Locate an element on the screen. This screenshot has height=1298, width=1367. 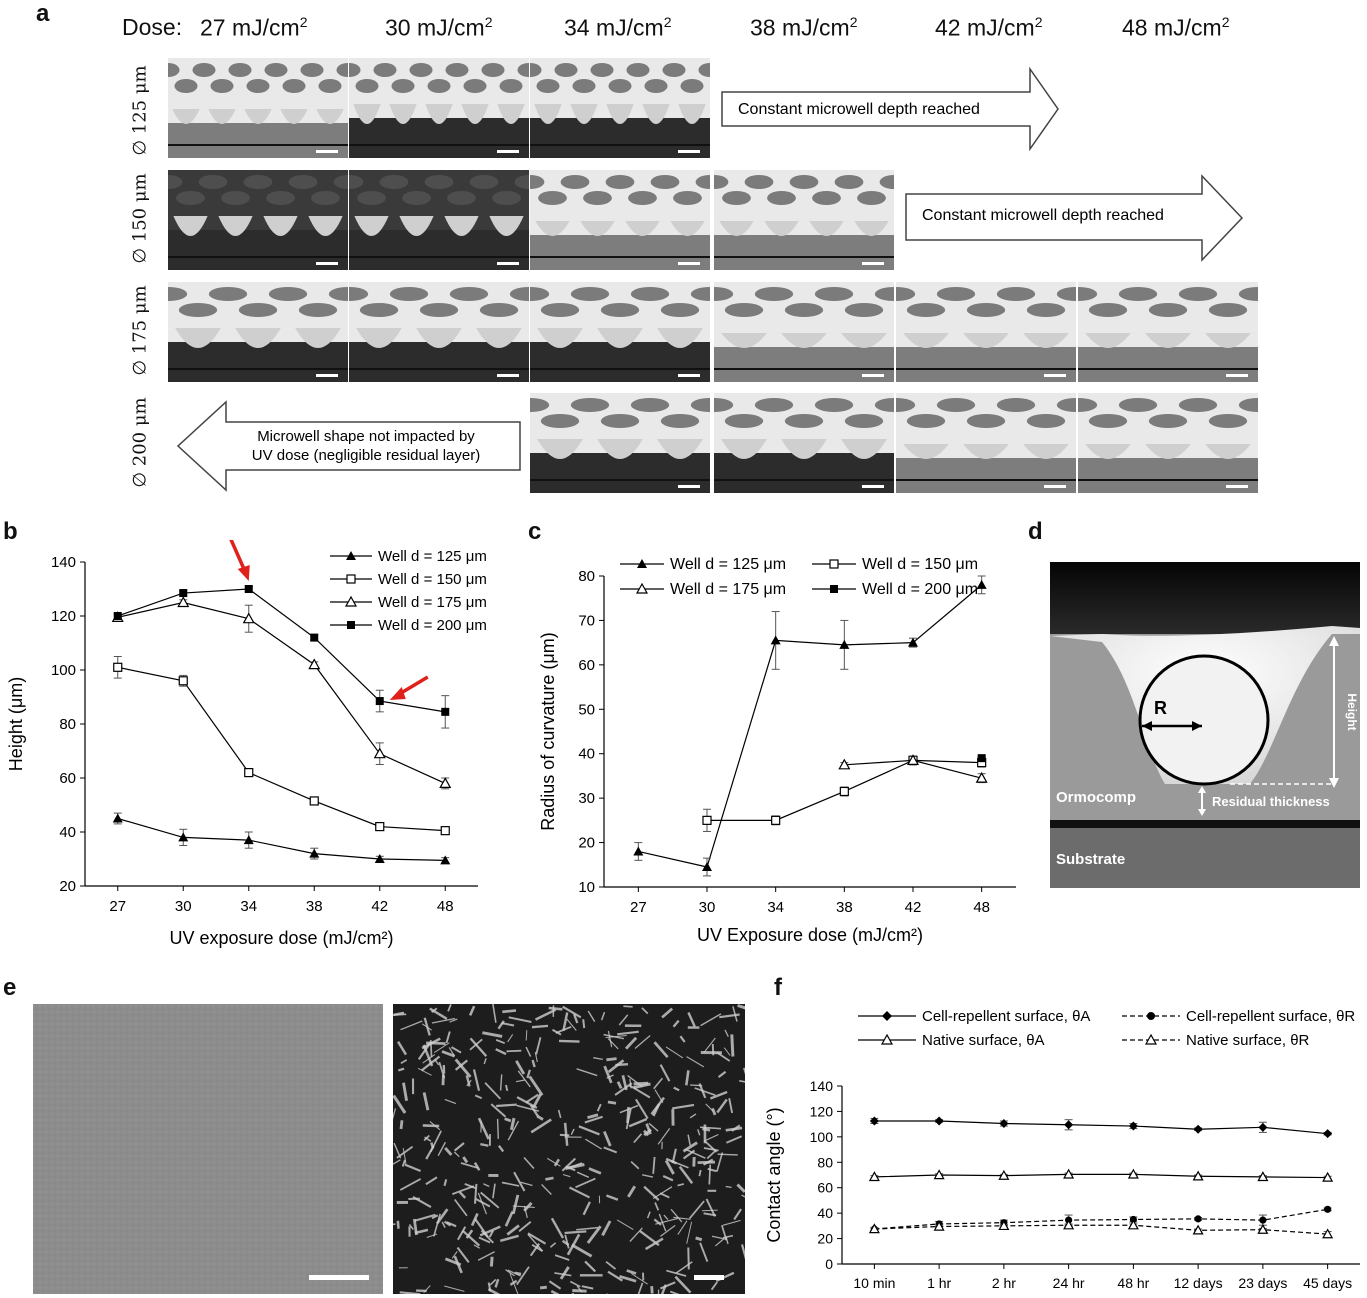
x-axis-title: UV Exposure dose (mJ/cm²) is located at coordinates (810, 935).